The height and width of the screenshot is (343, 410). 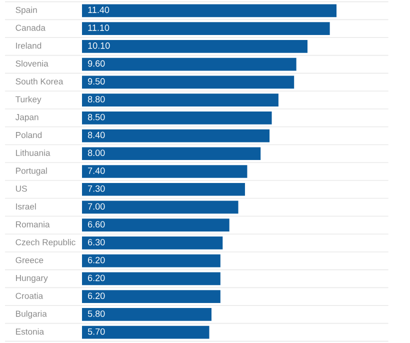 I want to click on y-tick-label: Croatia, so click(x=30, y=295).